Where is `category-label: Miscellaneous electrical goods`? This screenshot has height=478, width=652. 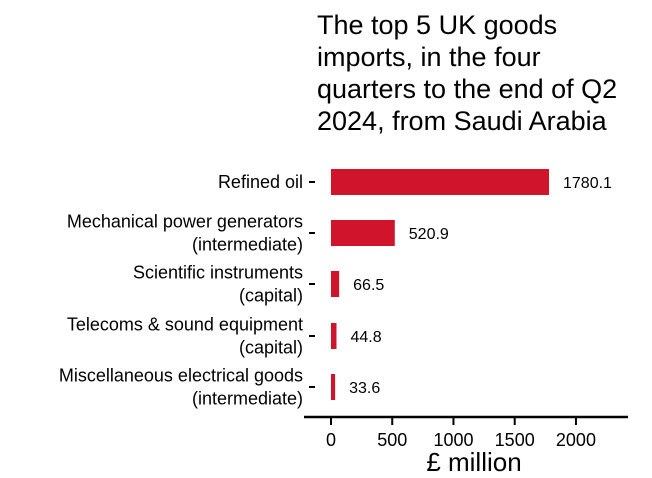 category-label: Miscellaneous electrical goods is located at coordinates (181, 376).